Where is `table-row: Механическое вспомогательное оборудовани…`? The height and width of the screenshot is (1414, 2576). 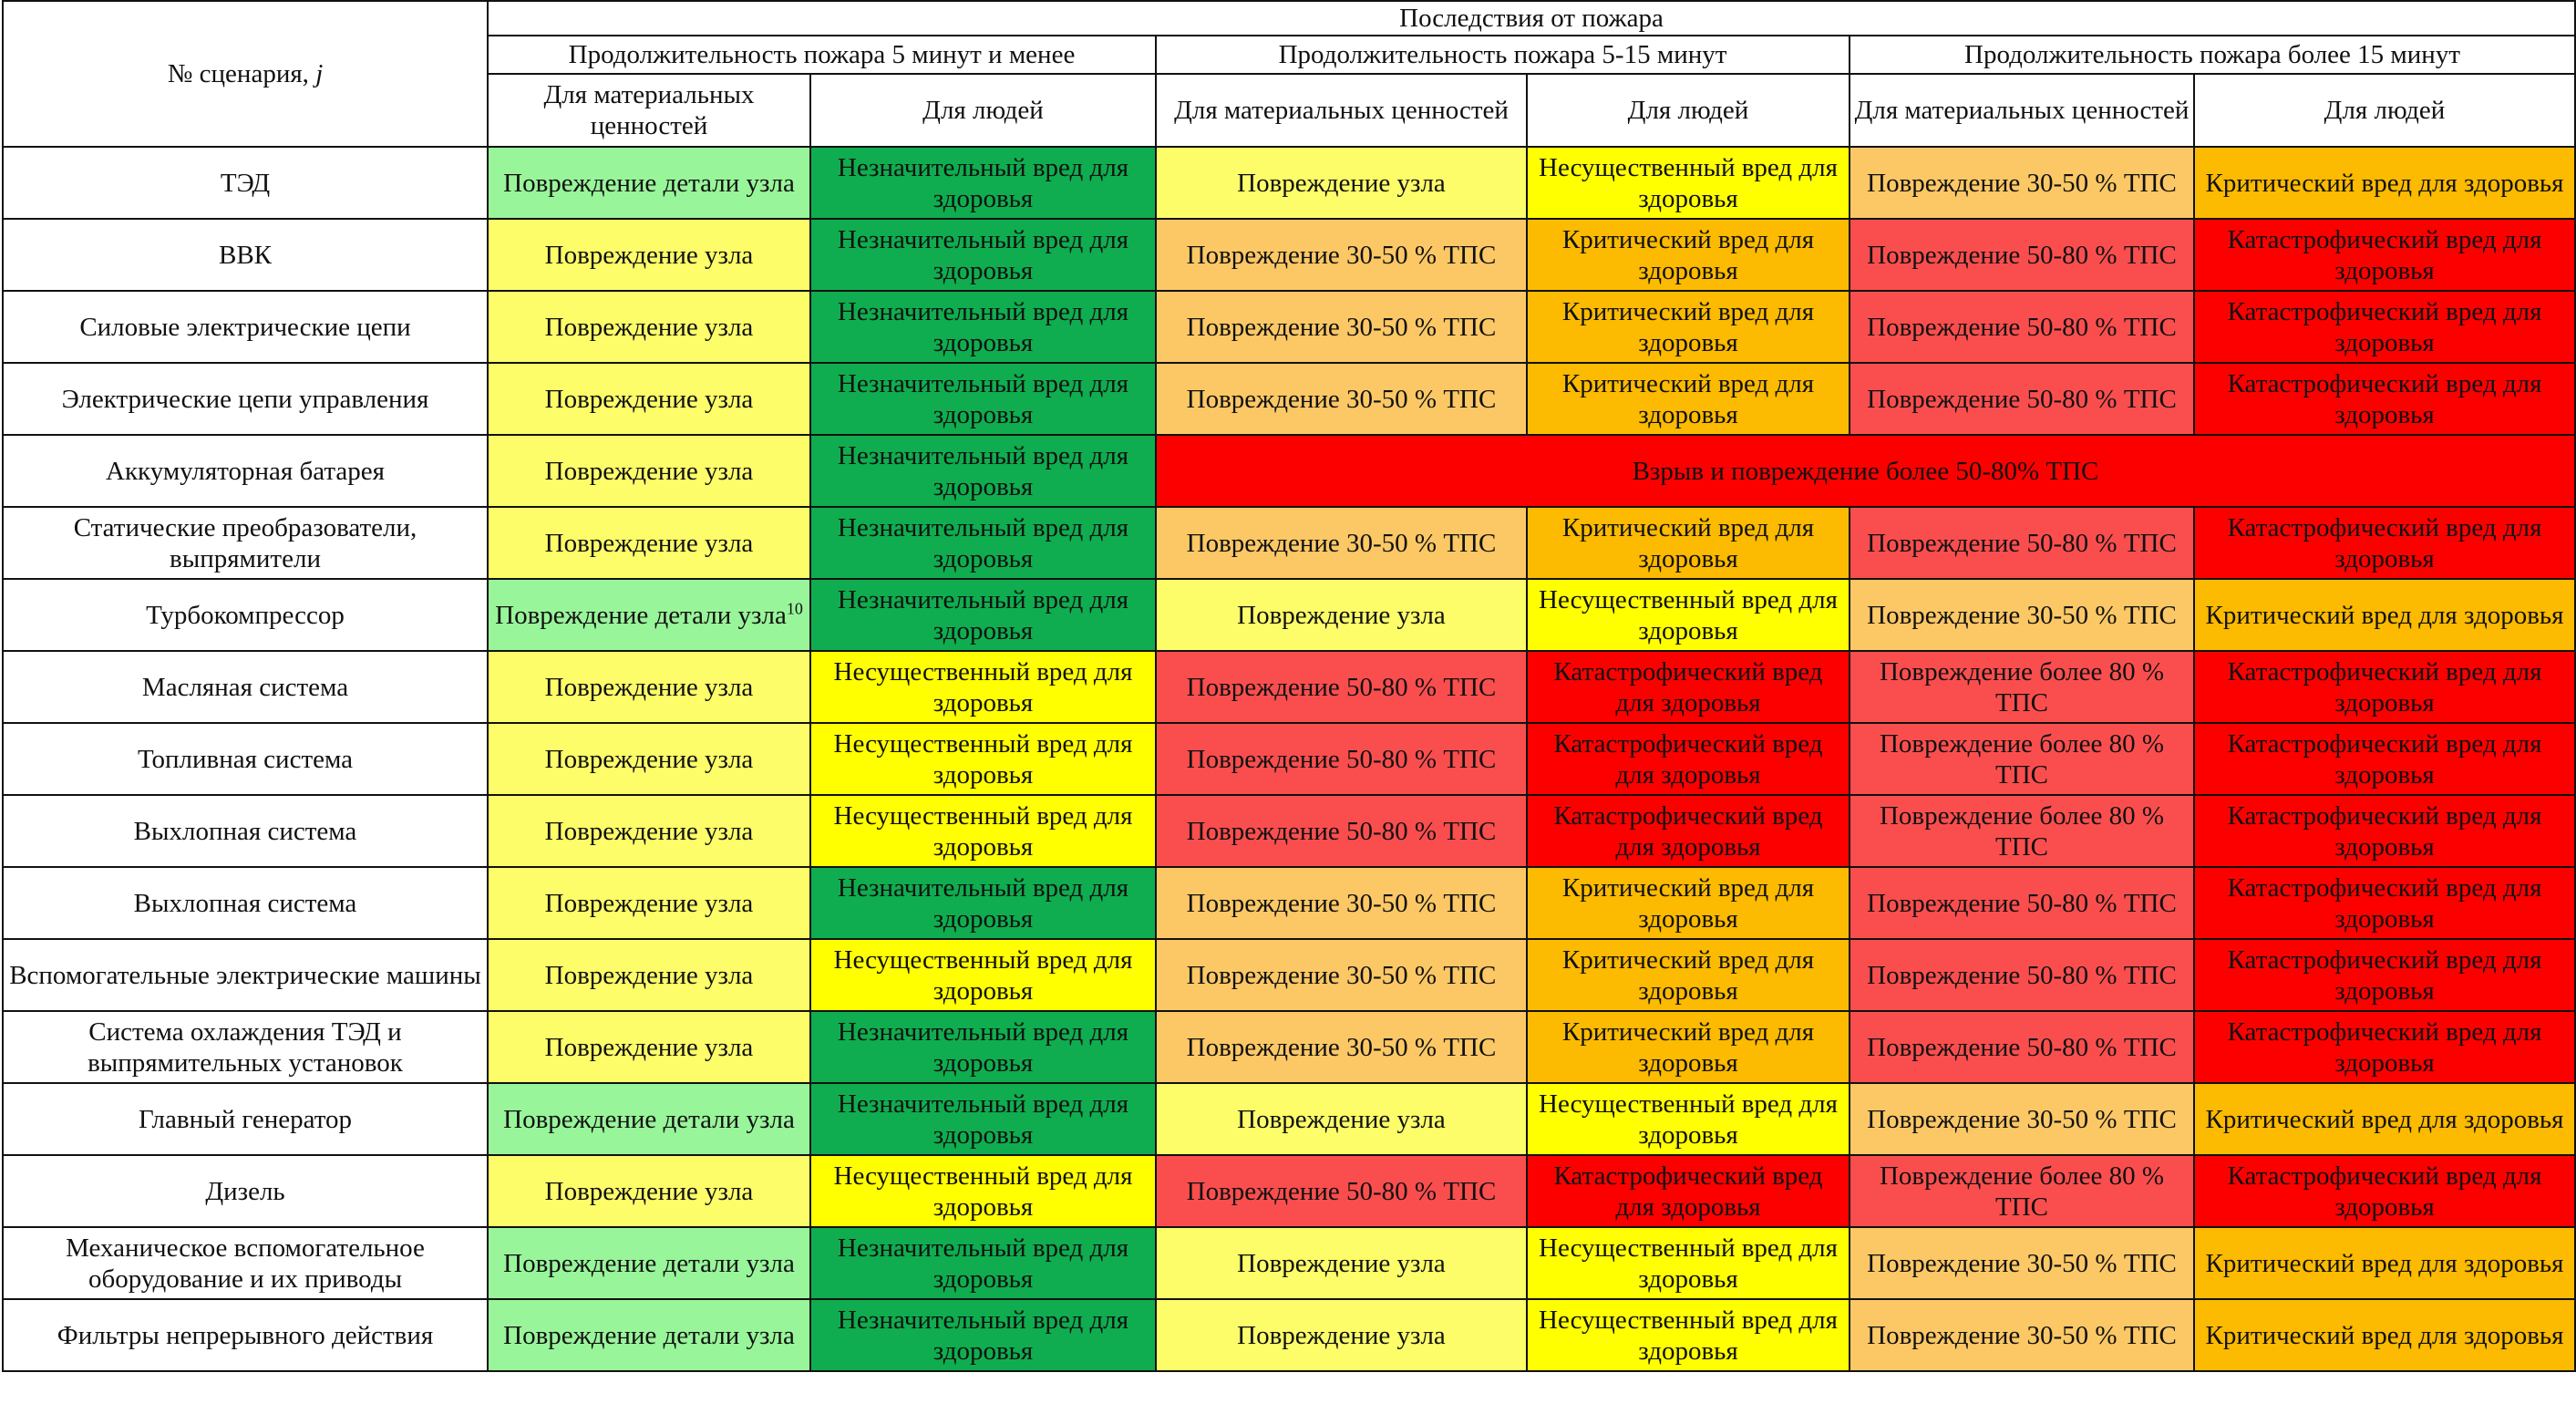 table-row: Механическое вспомогательное оборудовани… is located at coordinates (1289, 1263).